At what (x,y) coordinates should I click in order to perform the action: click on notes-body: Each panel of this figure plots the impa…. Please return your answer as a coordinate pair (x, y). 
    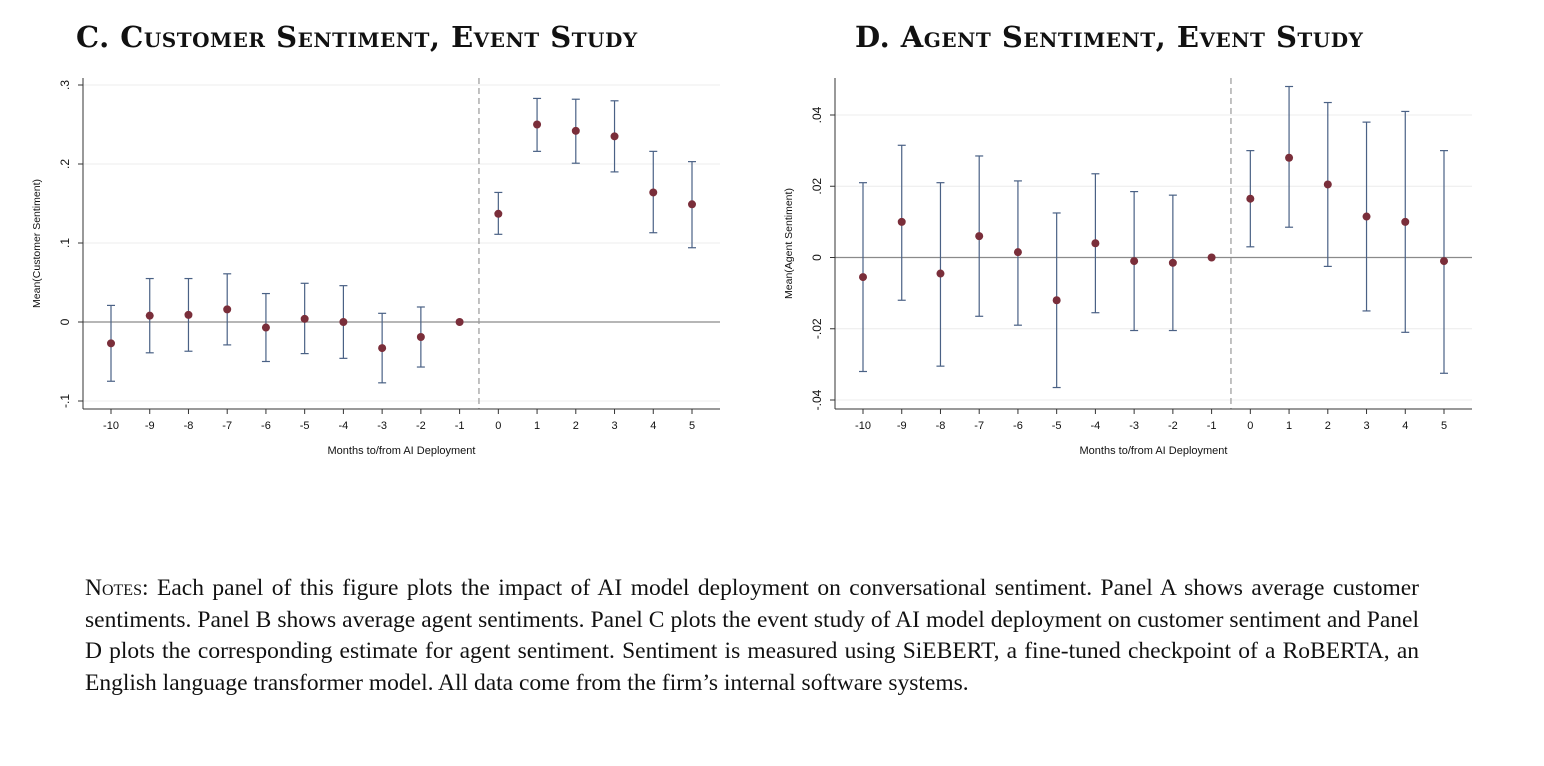
    Looking at the image, I should click on (752, 635).